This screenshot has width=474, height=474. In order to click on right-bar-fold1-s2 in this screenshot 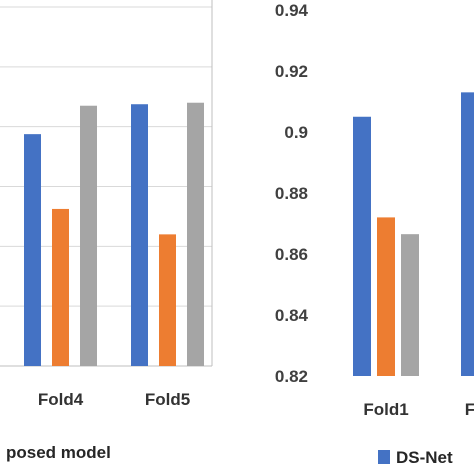, I will do `click(386, 296)`.